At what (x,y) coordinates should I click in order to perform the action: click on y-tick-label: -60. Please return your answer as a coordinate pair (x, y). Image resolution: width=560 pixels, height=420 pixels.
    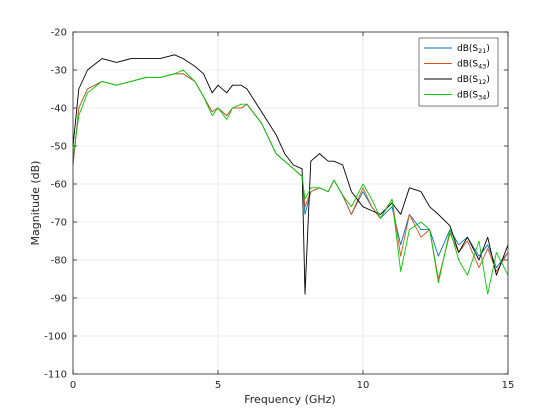
    Looking at the image, I should click on (59, 185).